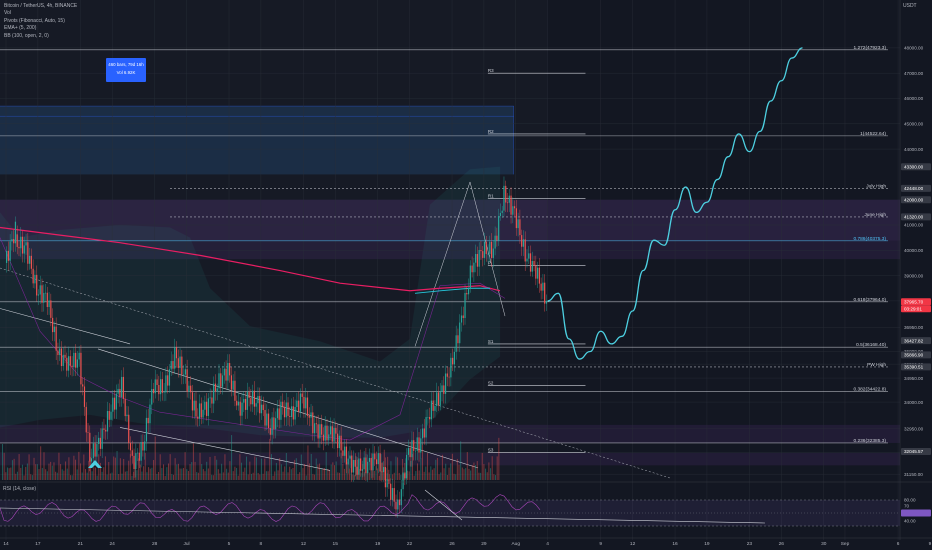 This screenshot has height=550, width=932. What do you see at coordinates (95, 464) in the screenshot?
I see `arrow-up-icon` at bounding box center [95, 464].